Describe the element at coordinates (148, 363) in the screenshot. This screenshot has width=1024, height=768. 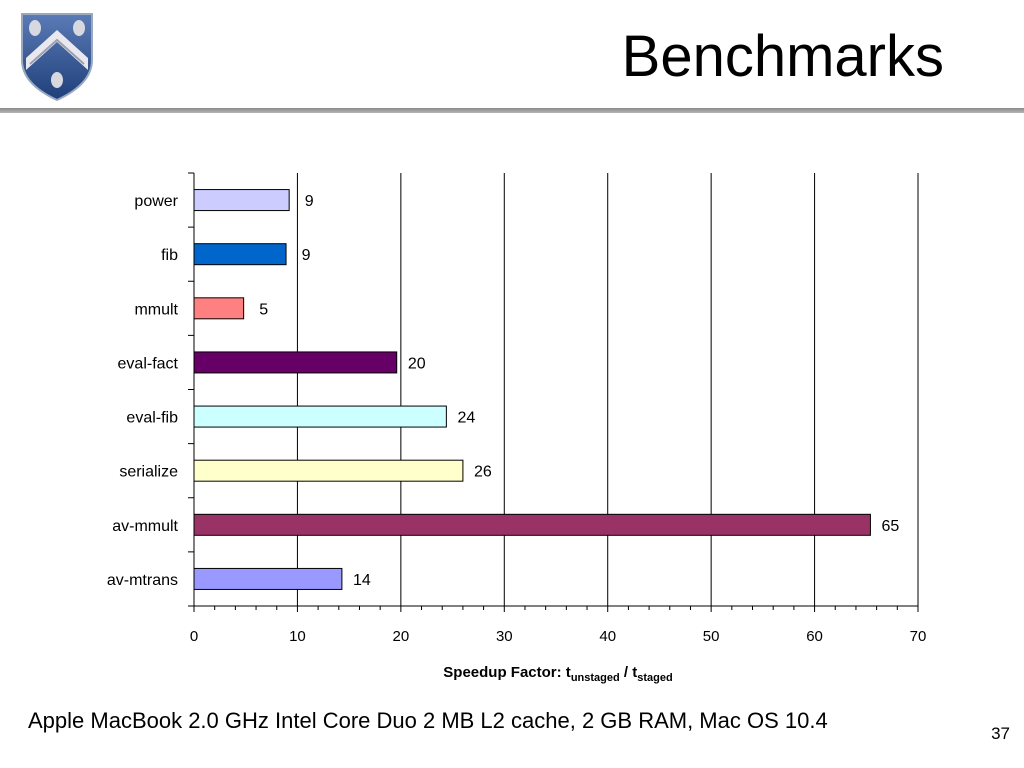
I see `category-label: eval-fact` at that location.